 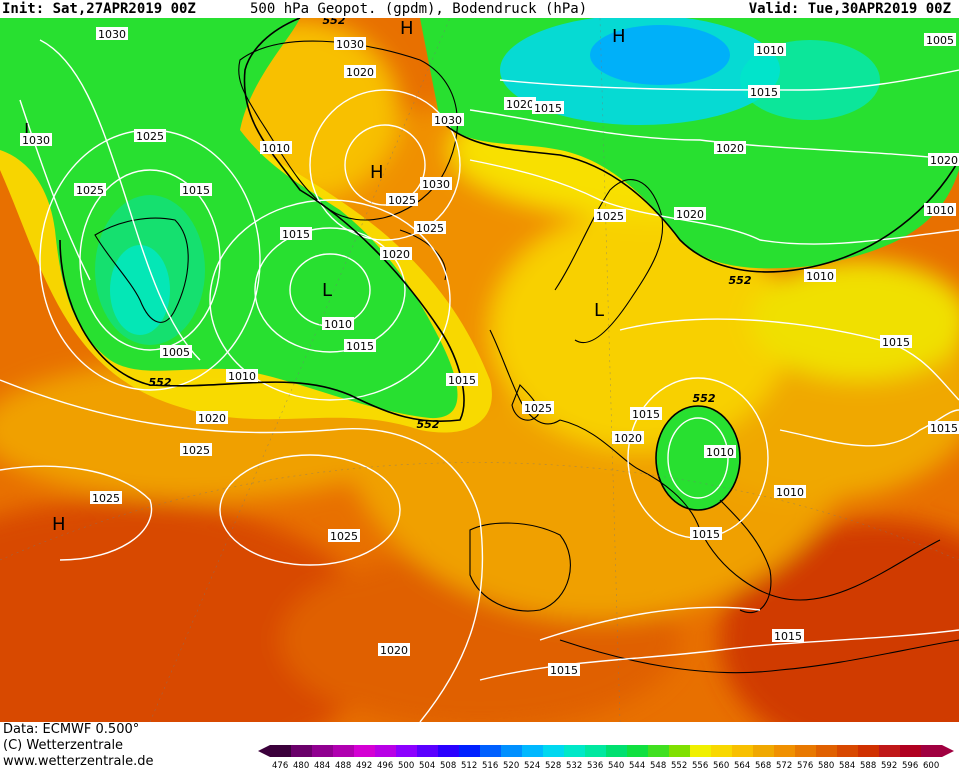 I want to click on website-link: www.wetterzentrale.de, so click(x=78, y=761).